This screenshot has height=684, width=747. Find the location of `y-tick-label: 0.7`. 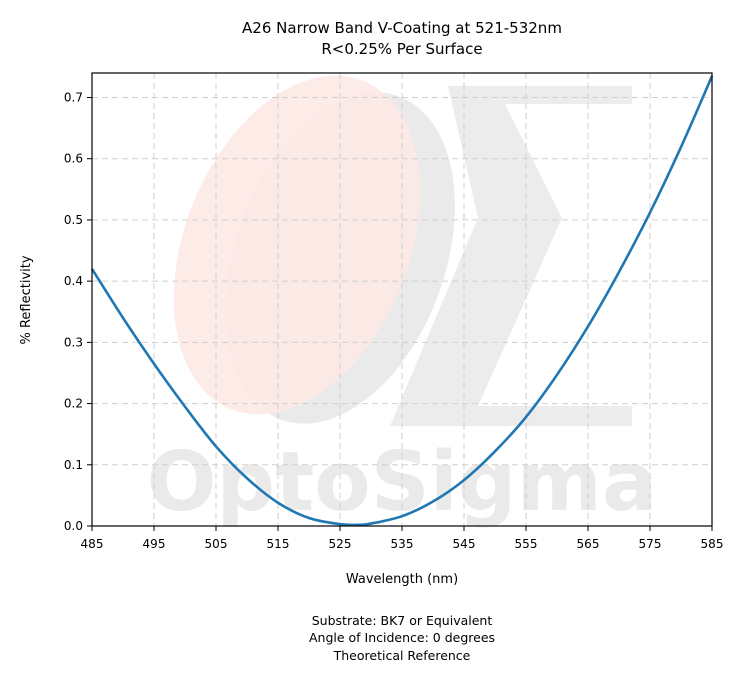

y-tick-label: 0.7 is located at coordinates (73, 97).